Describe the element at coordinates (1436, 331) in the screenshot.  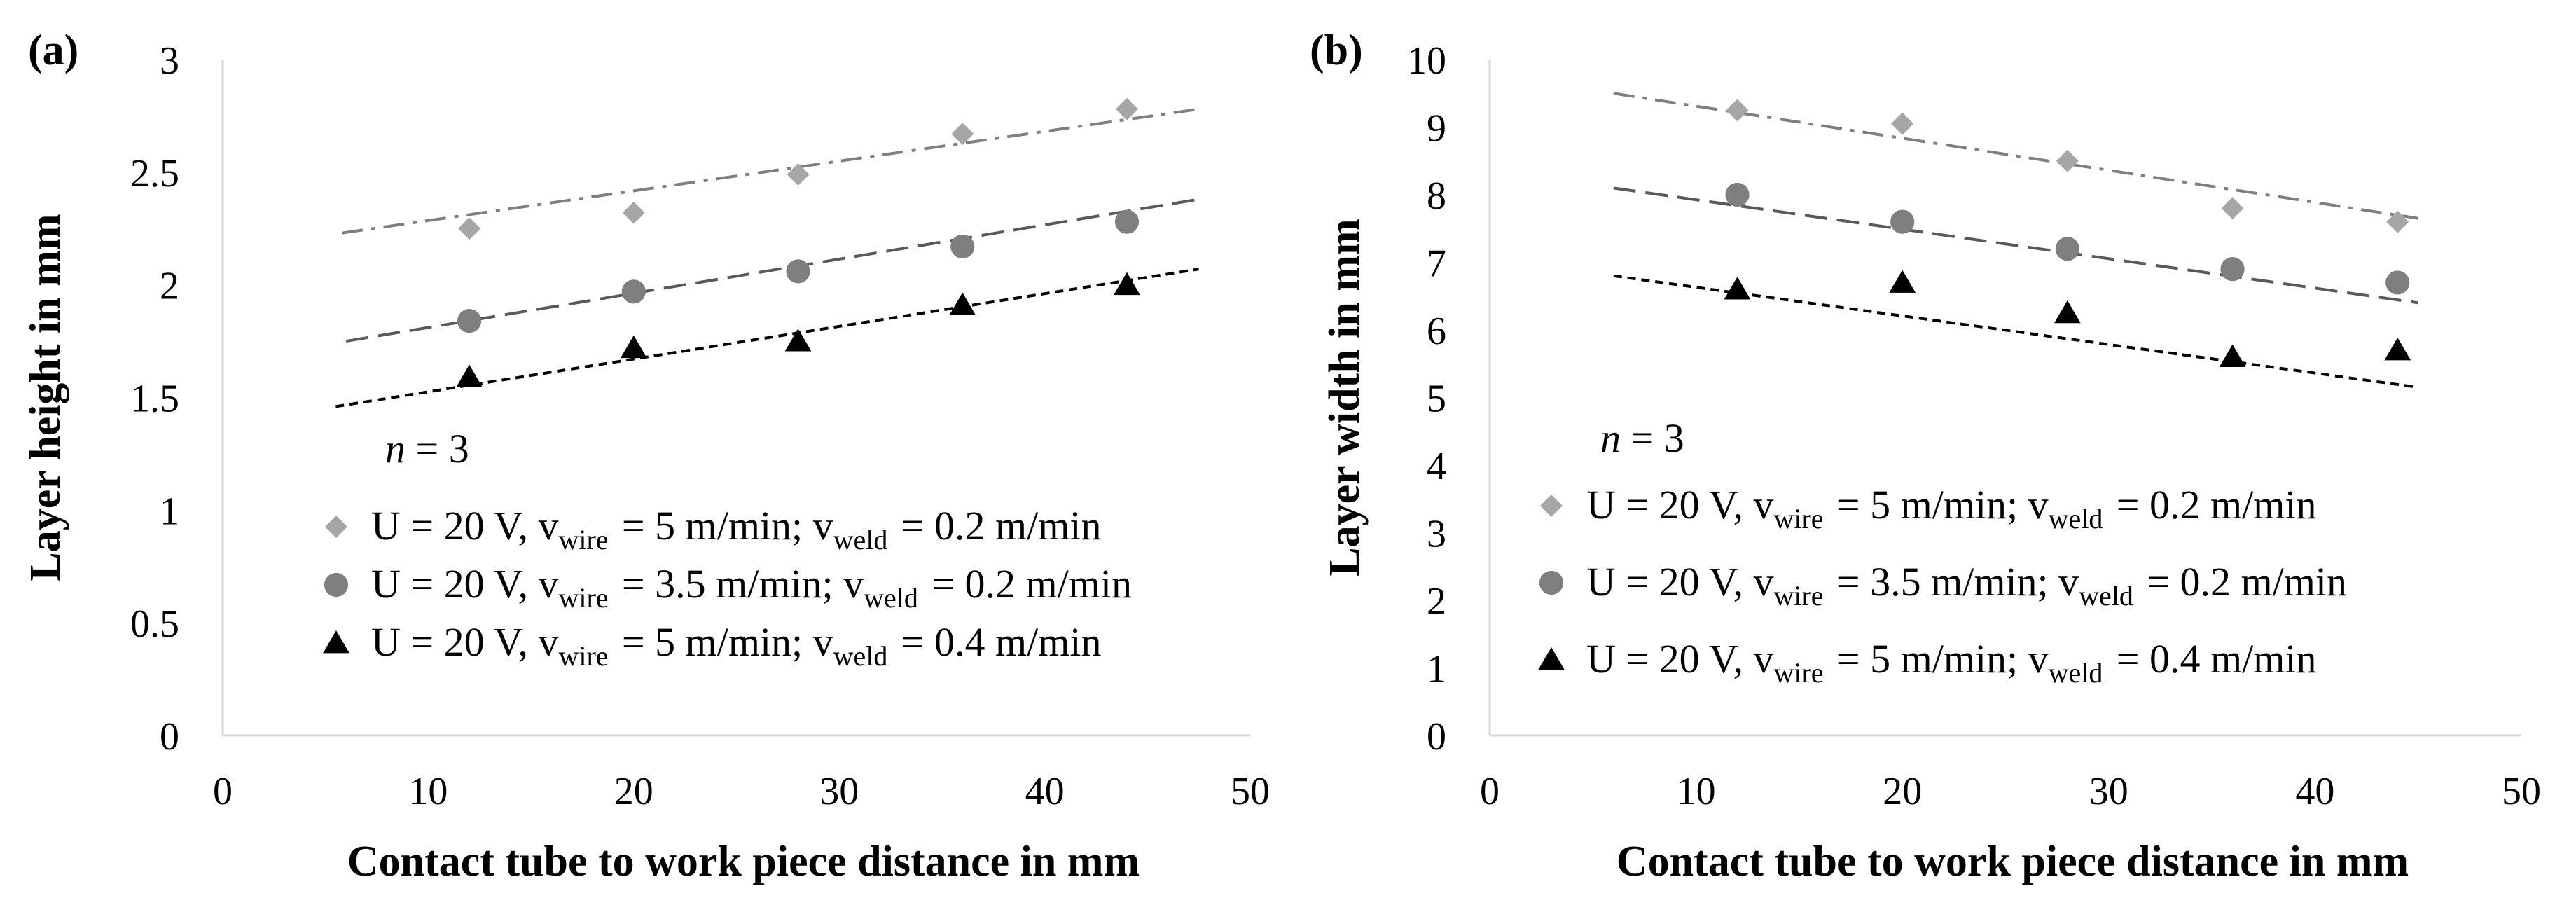
I see `y-tick-label: 6` at that location.